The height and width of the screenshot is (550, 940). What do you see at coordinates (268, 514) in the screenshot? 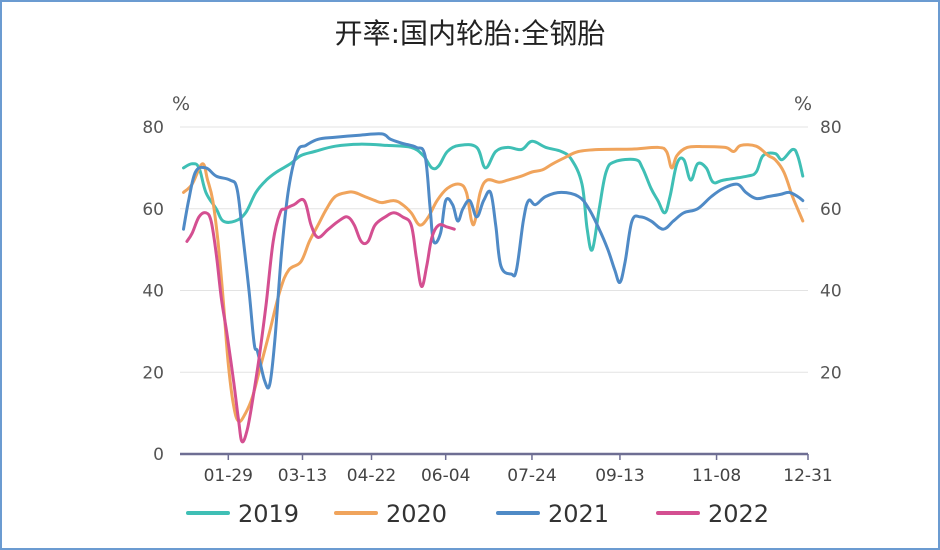
I see `legend-label-2019: 2019` at bounding box center [268, 514].